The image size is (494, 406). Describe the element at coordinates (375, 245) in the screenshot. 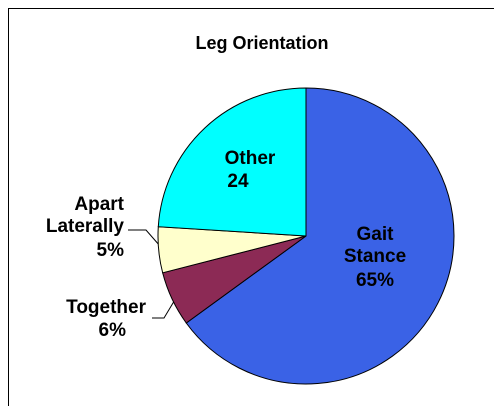

I see `slice-label: Gait Stance` at that location.